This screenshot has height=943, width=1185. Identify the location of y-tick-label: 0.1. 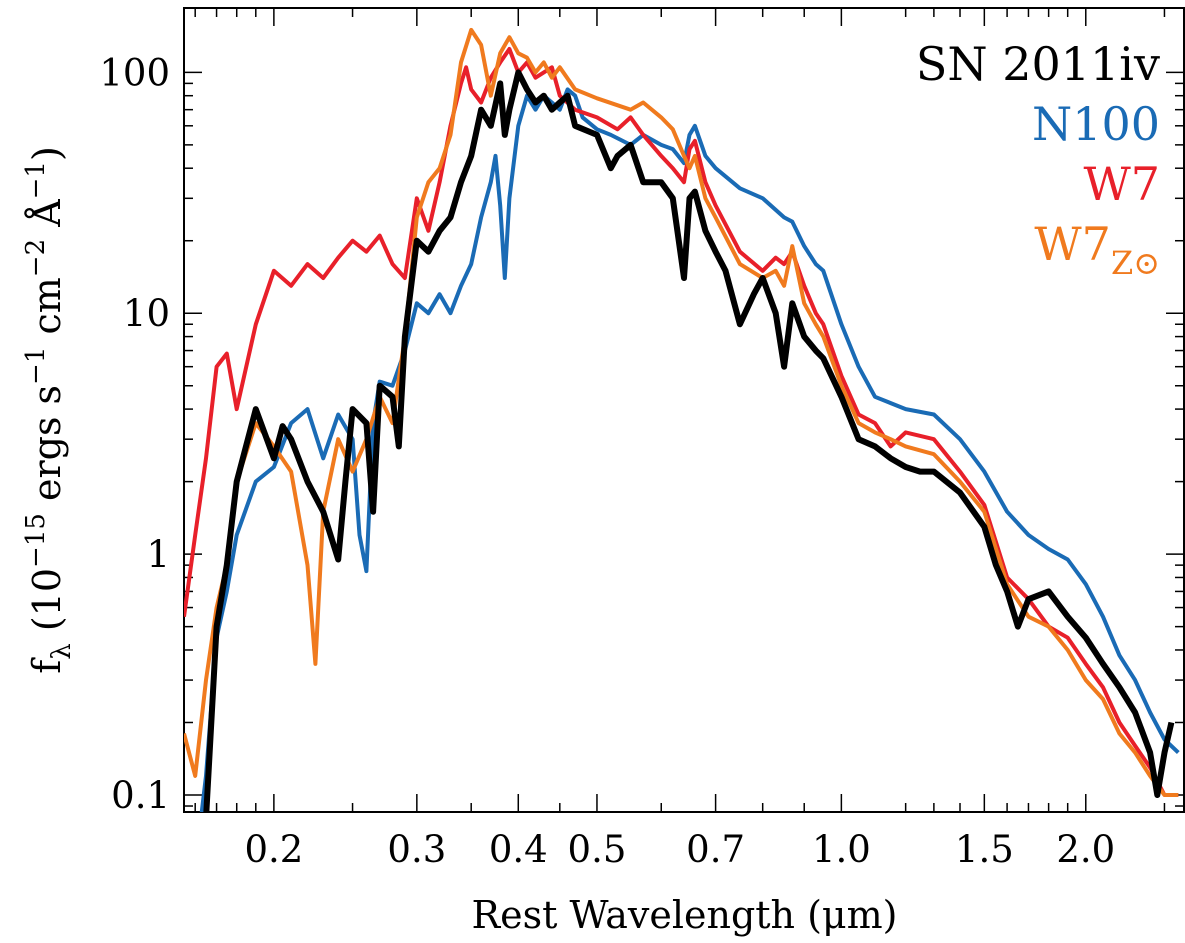
(140, 795).